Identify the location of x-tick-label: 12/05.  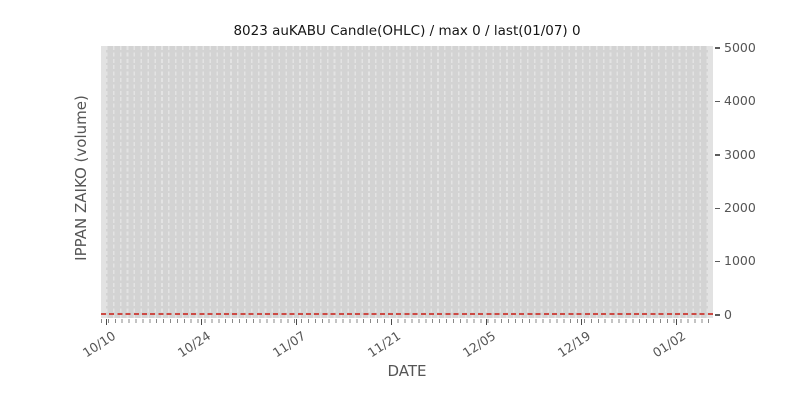
(479, 344).